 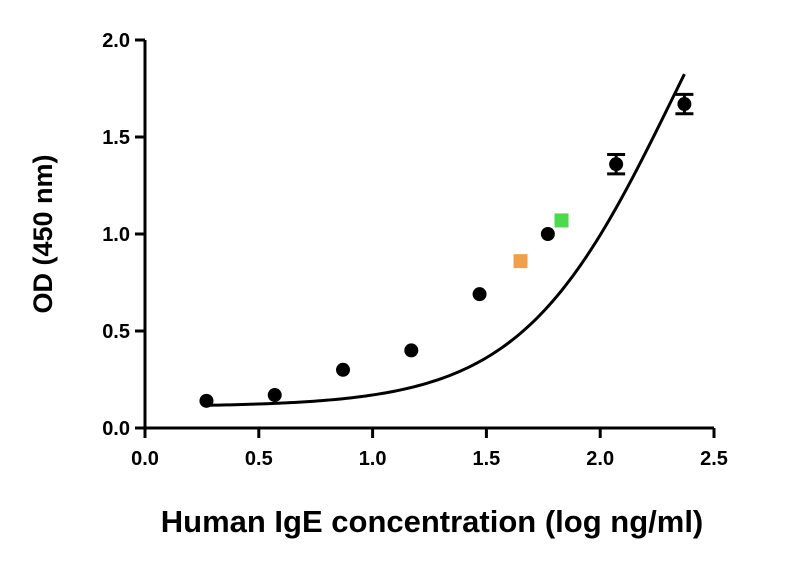 What do you see at coordinates (116, 235) in the screenshot?
I see `y-tick-label: 1.0` at bounding box center [116, 235].